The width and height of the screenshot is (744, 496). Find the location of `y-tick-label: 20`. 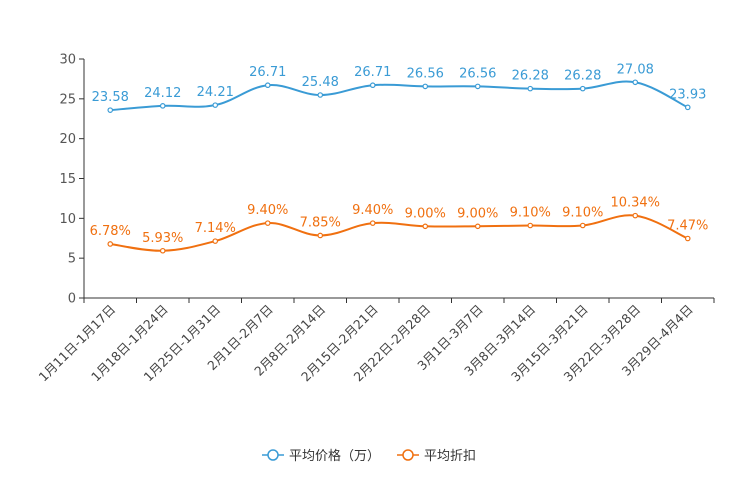

y-tick-label: 20 is located at coordinates (67, 139).